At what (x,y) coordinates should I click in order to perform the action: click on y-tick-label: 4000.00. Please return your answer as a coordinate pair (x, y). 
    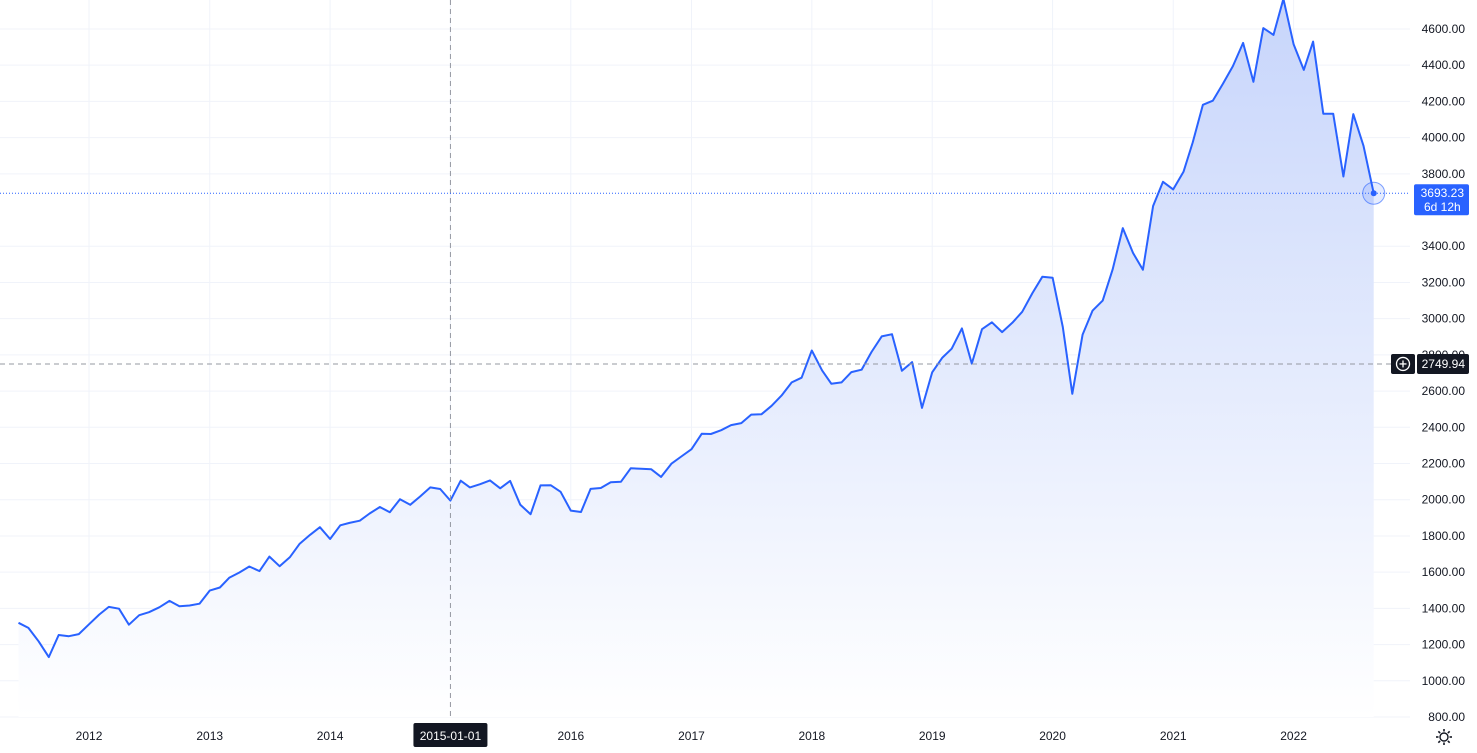
    Looking at the image, I should click on (1444, 138).